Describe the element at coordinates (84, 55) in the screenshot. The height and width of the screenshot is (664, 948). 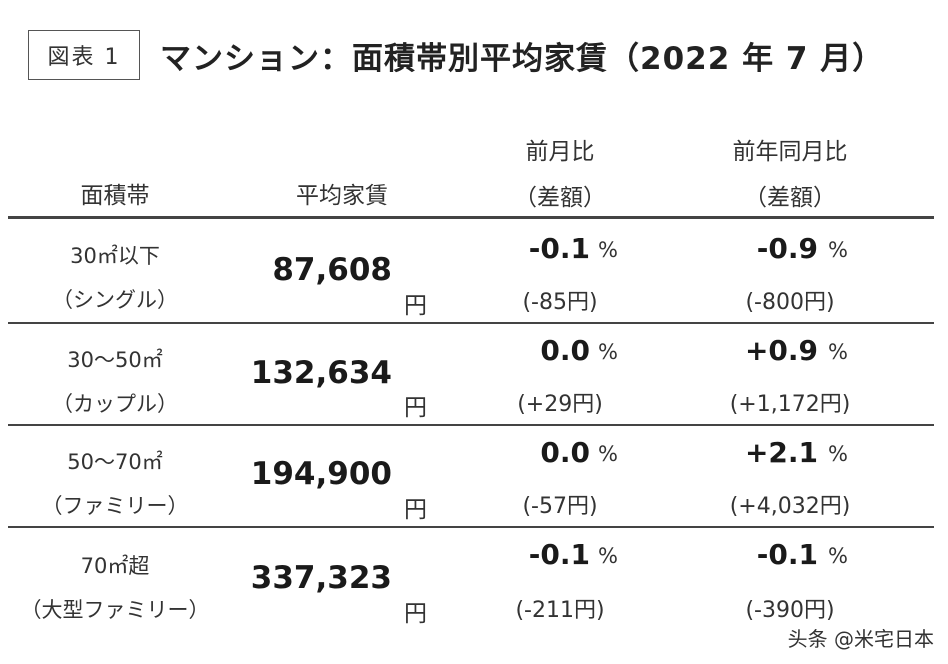
I see `figure-label: 図表 1` at that location.